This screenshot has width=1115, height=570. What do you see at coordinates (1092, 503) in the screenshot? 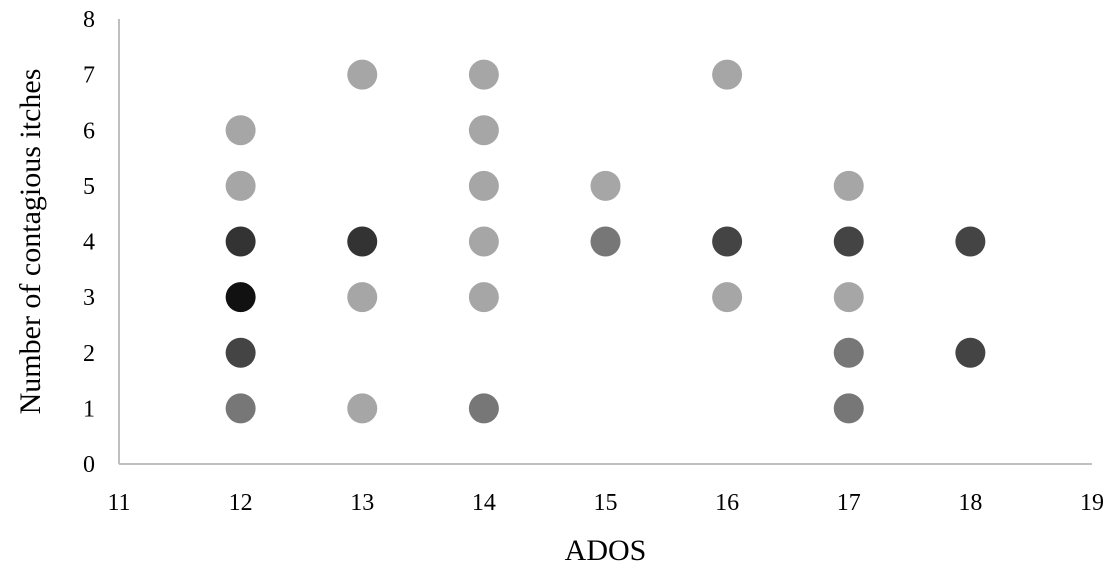
I see `x-tick-label: 19` at bounding box center [1092, 503].